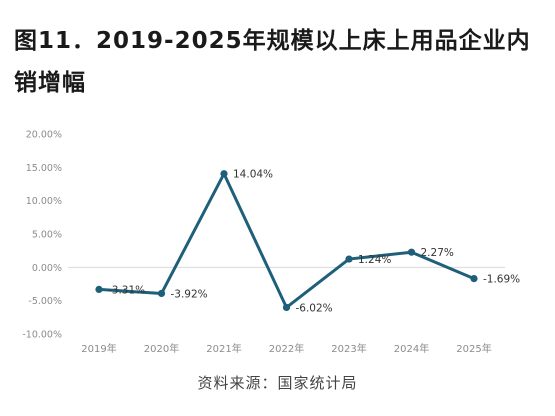 The height and width of the screenshot is (416, 555). What do you see at coordinates (374, 260) in the screenshot?
I see `data-label: 1.24%` at bounding box center [374, 260].